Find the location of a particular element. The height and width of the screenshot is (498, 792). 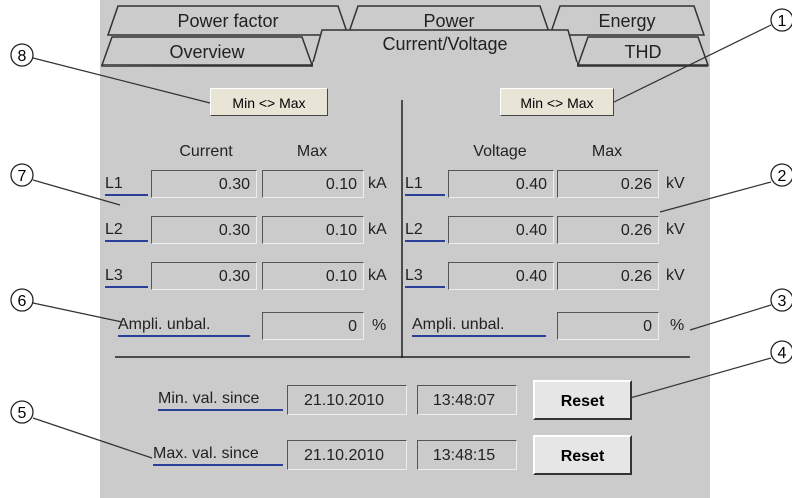

tab: Overview is located at coordinates (207, 52).